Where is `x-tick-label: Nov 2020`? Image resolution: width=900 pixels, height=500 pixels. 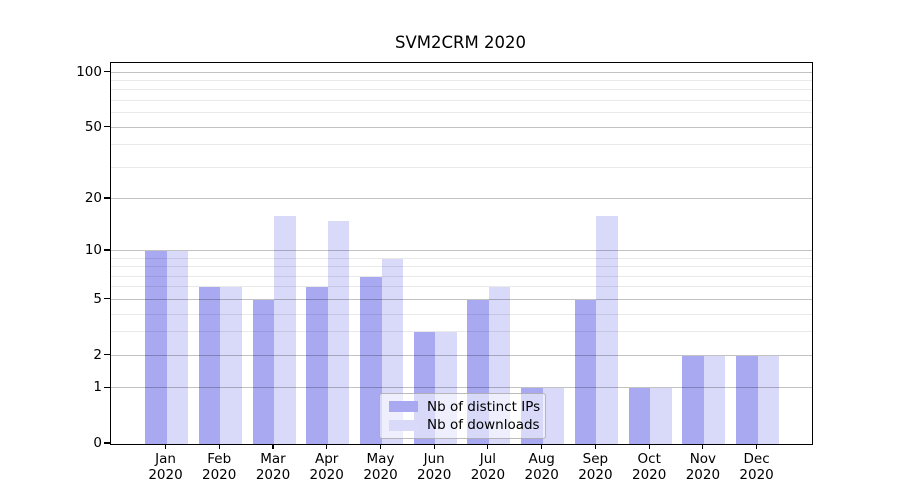
x-tick-label: Nov 2020 is located at coordinates (703, 467).